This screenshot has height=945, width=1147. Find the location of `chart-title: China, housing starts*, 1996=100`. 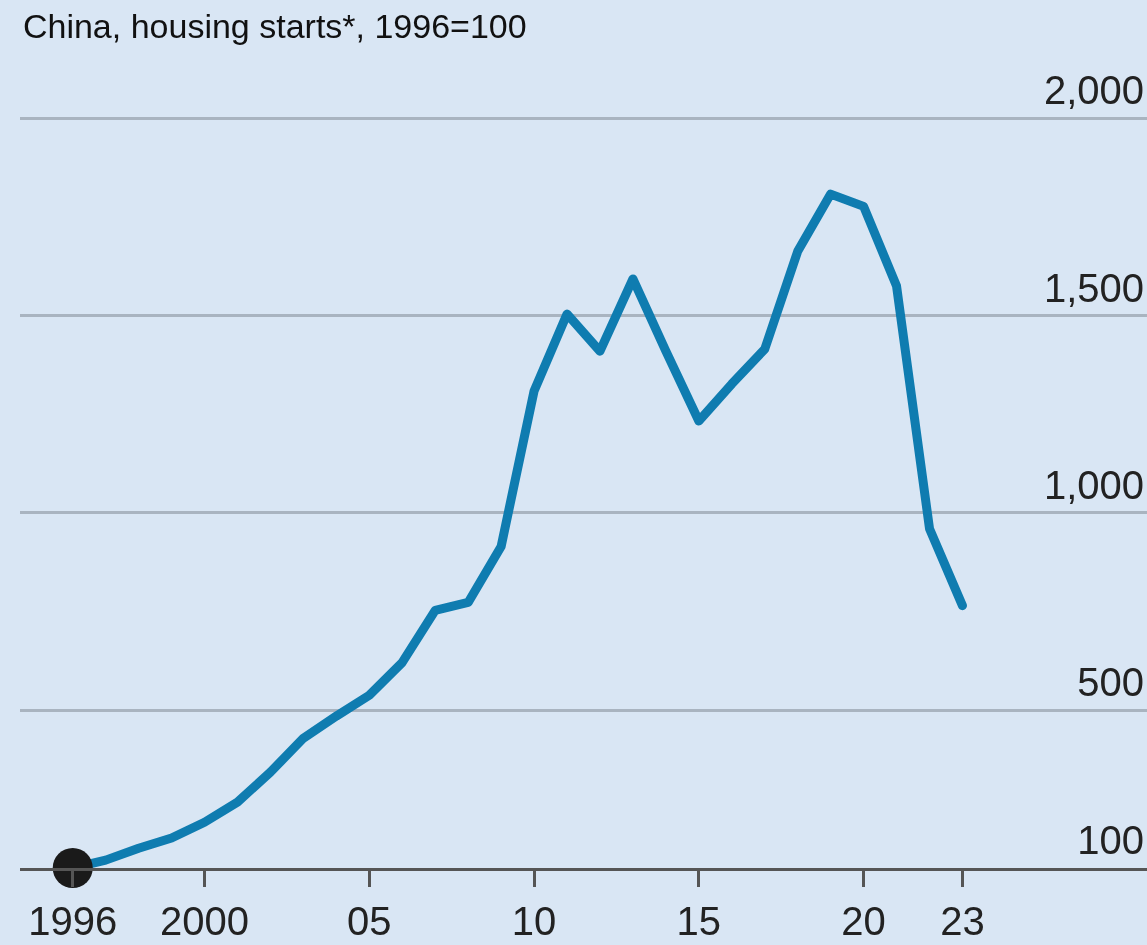

chart-title: China, housing starts*, 1996=100 is located at coordinates (274, 25).